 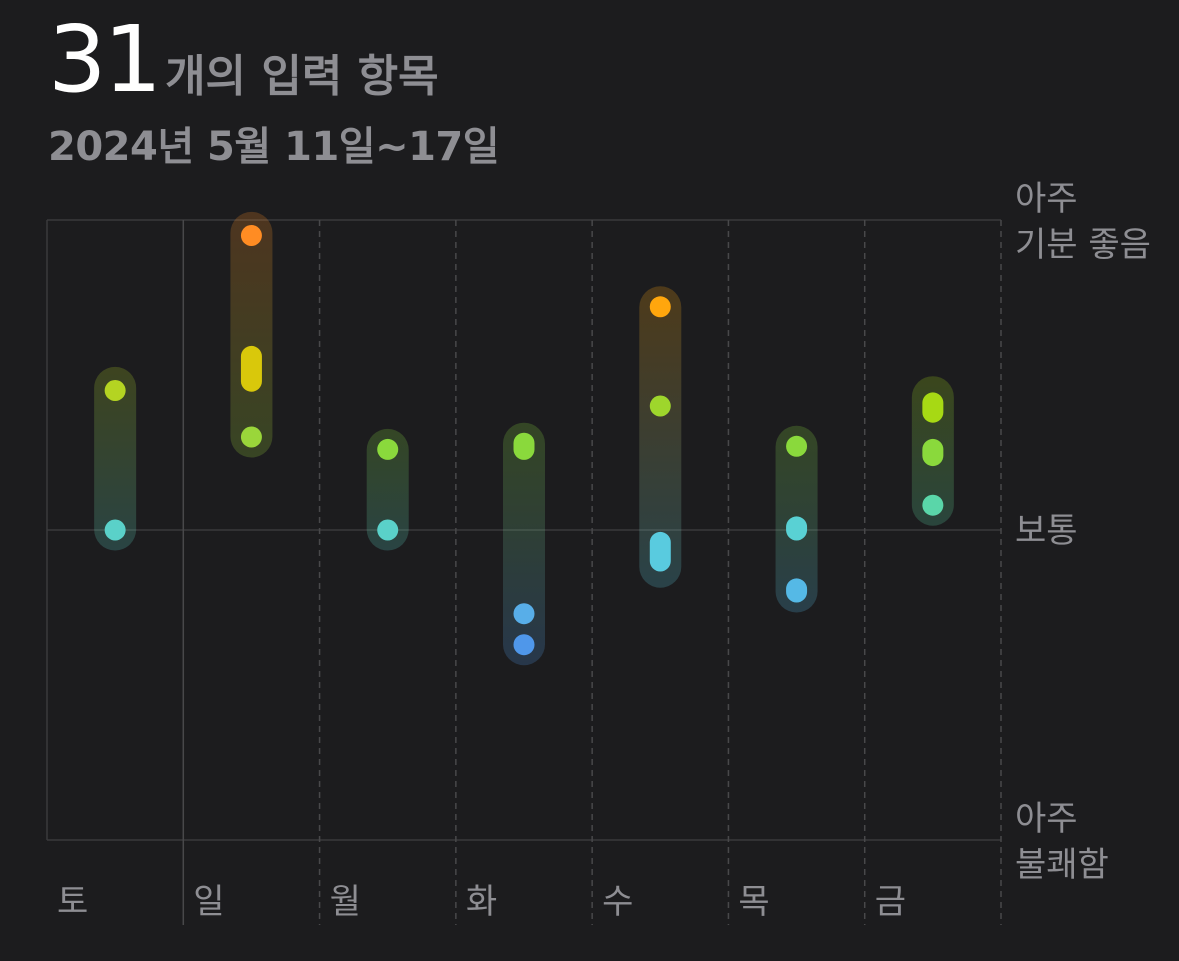 I want to click on entry-count-label: 개의 입력 항목, so click(x=302, y=76).